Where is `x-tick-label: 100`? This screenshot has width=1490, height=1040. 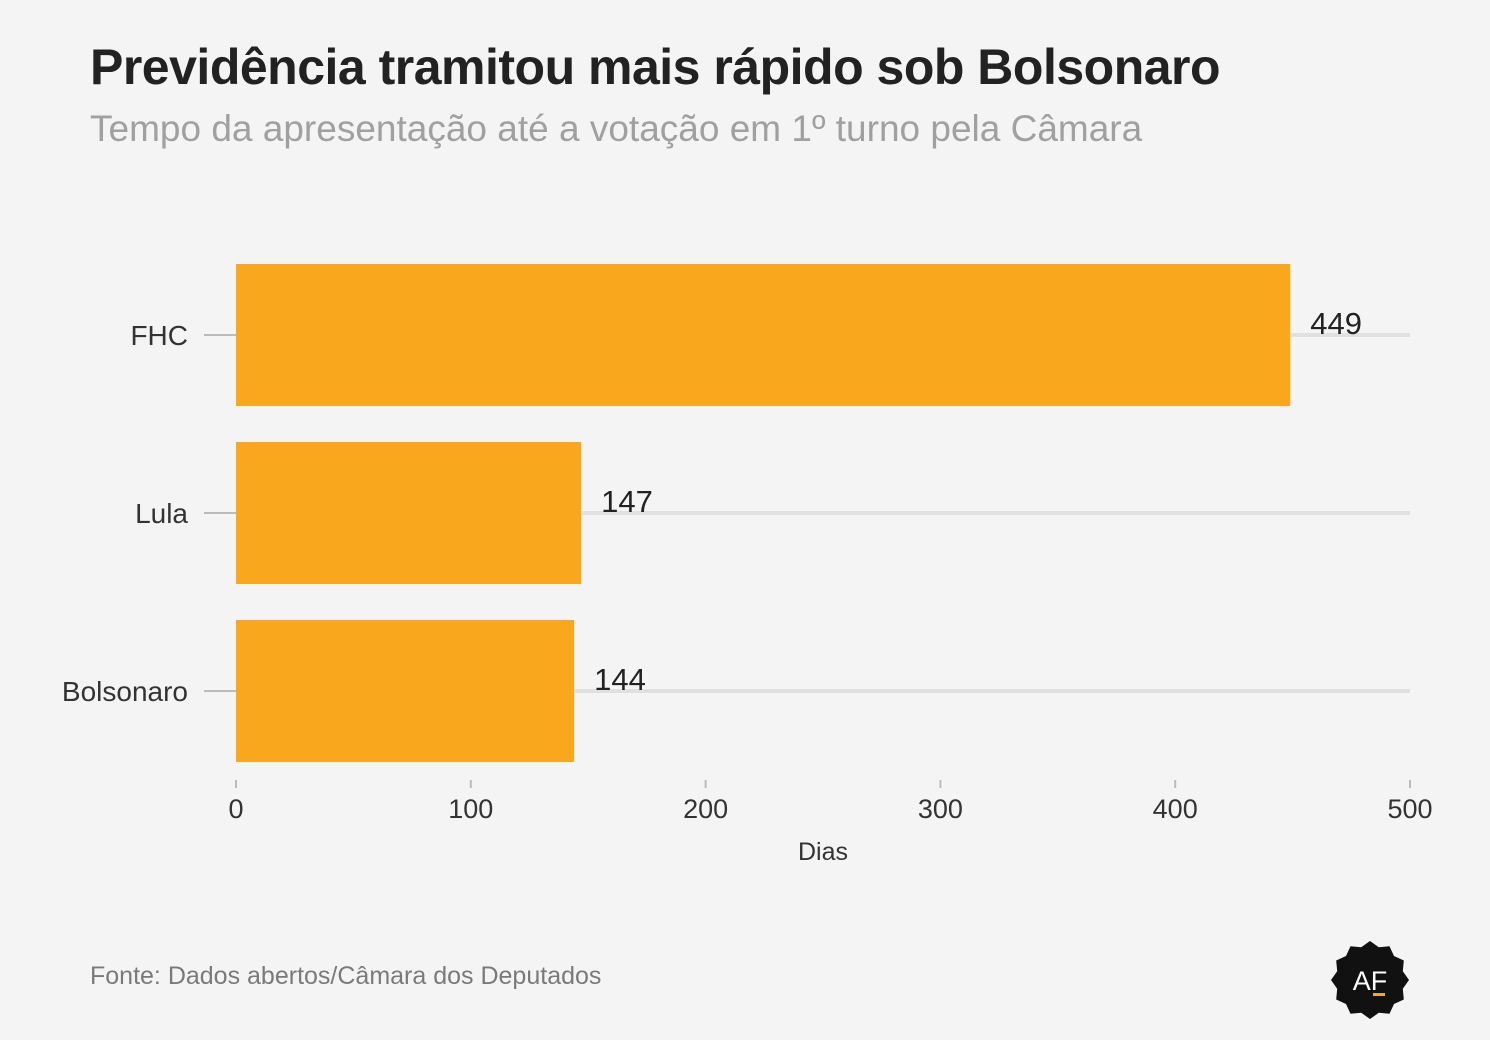 x-tick-label: 100 is located at coordinates (470, 809).